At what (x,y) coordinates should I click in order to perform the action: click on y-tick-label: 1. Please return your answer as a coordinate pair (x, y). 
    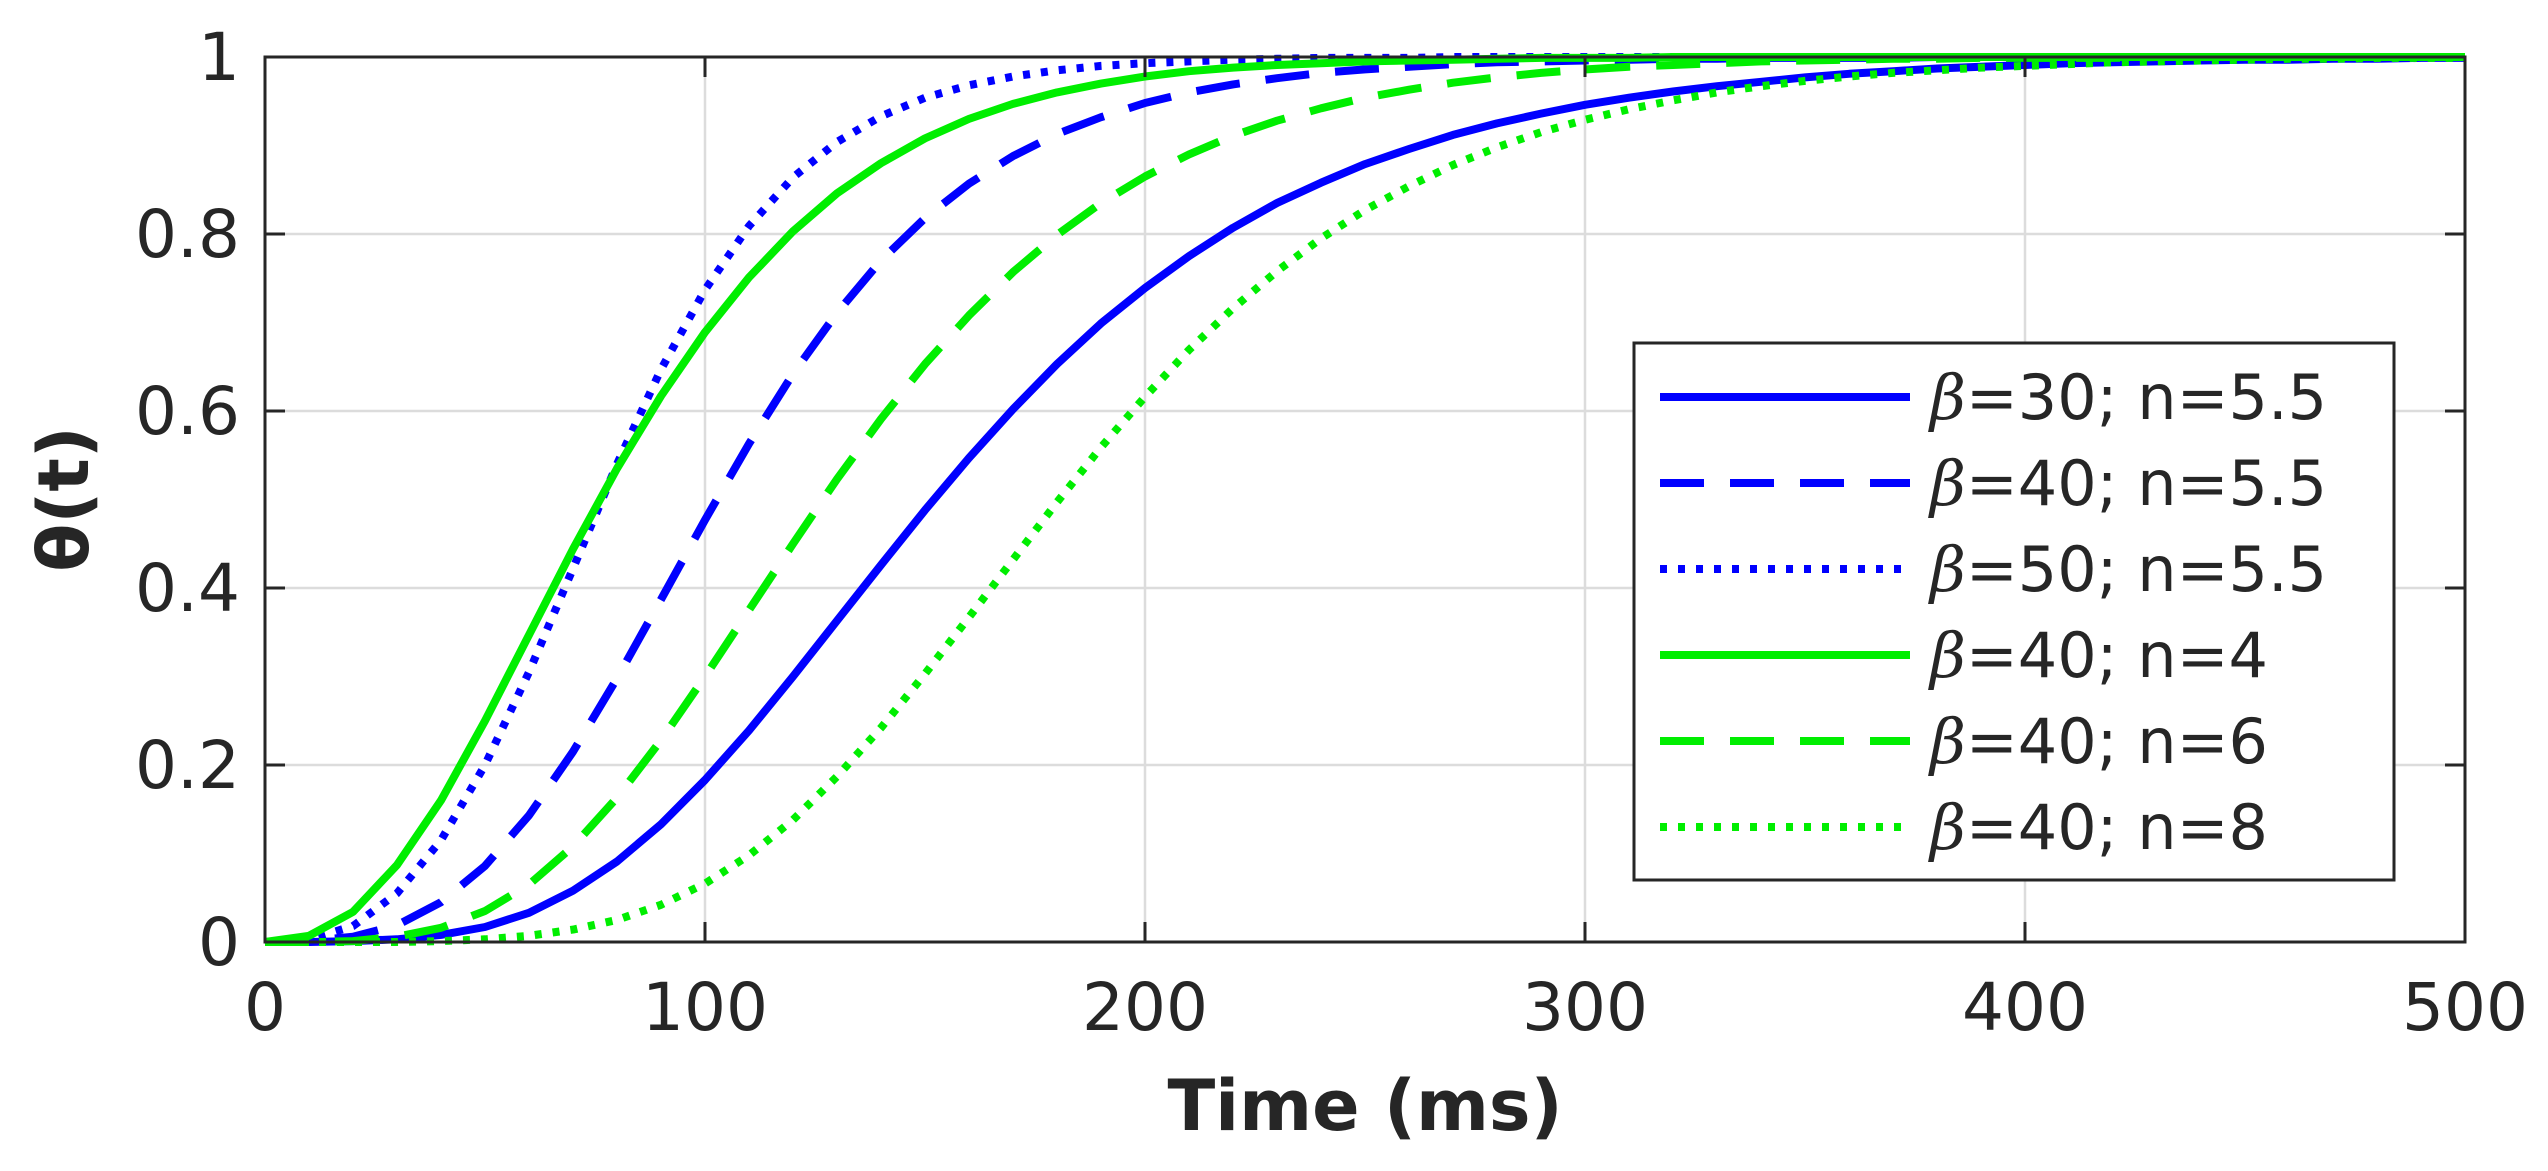
    Looking at the image, I should click on (219, 57).